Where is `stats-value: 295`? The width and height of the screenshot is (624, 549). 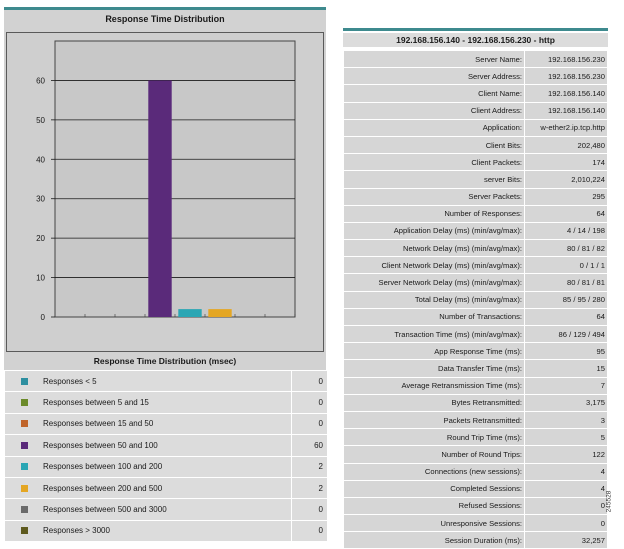
stats-value: 295 is located at coordinates (566, 196).